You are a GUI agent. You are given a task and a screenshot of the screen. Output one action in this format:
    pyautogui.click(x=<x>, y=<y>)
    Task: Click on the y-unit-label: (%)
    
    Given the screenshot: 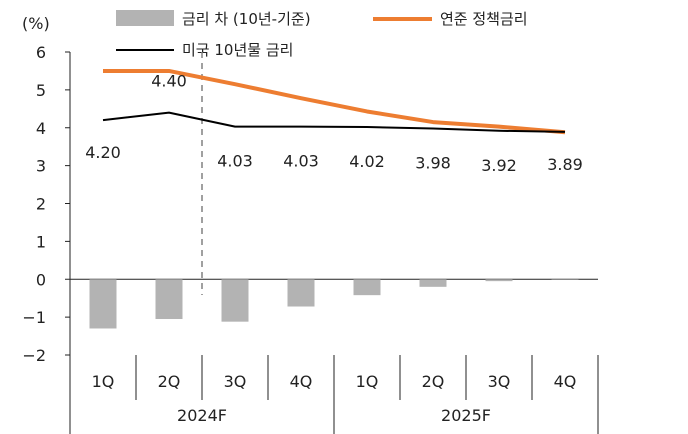 What is the action you would take?
    pyautogui.click(x=36, y=23)
    